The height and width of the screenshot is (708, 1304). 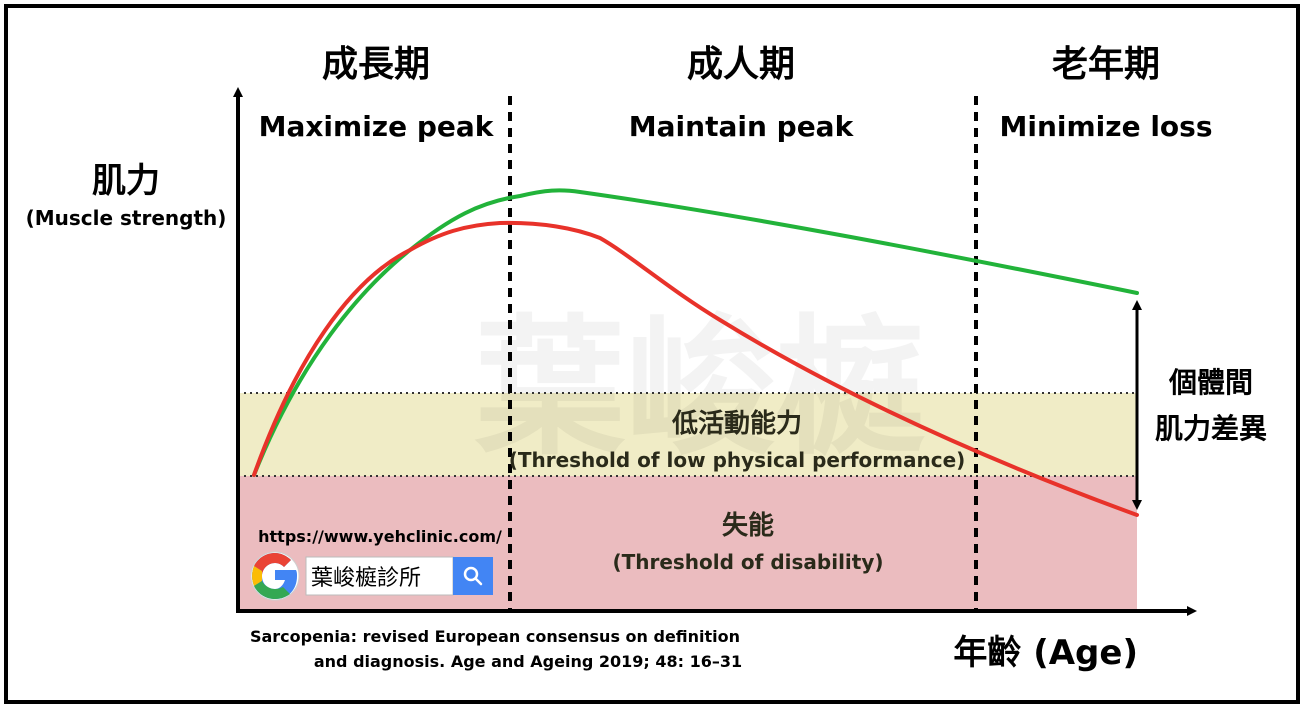 I want to click on phase-title-adult: 成人期, so click(x=741, y=64).